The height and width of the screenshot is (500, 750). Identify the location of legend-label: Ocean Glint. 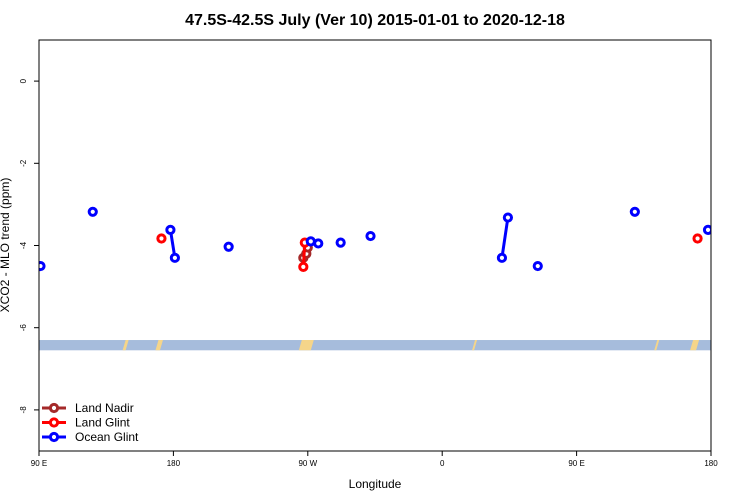
(107, 437).